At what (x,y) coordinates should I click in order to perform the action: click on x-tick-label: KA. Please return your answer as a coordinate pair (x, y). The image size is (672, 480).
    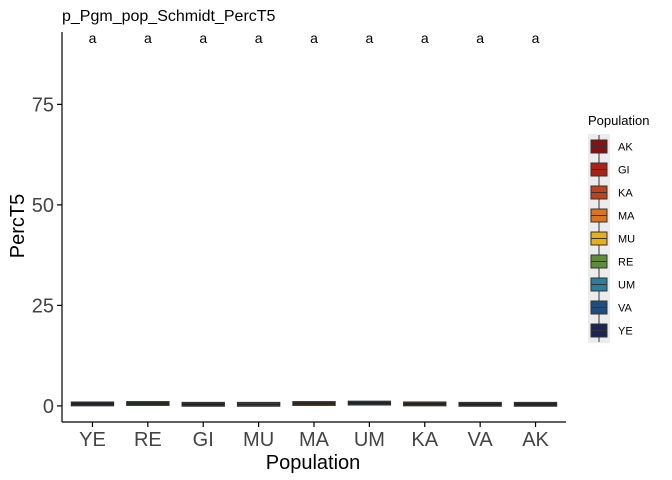
    Looking at the image, I should click on (424, 440).